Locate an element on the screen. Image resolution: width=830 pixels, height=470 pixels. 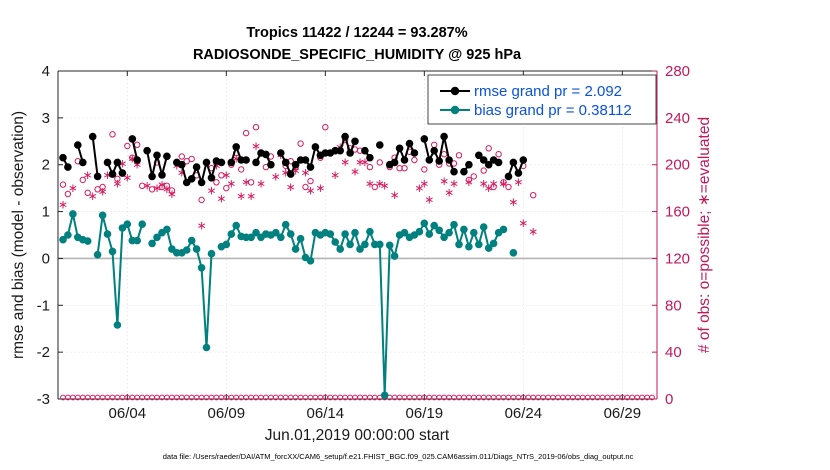
y-axis-label-right: # of obs: o=possible; ∗=evaluated is located at coordinates (704, 235).